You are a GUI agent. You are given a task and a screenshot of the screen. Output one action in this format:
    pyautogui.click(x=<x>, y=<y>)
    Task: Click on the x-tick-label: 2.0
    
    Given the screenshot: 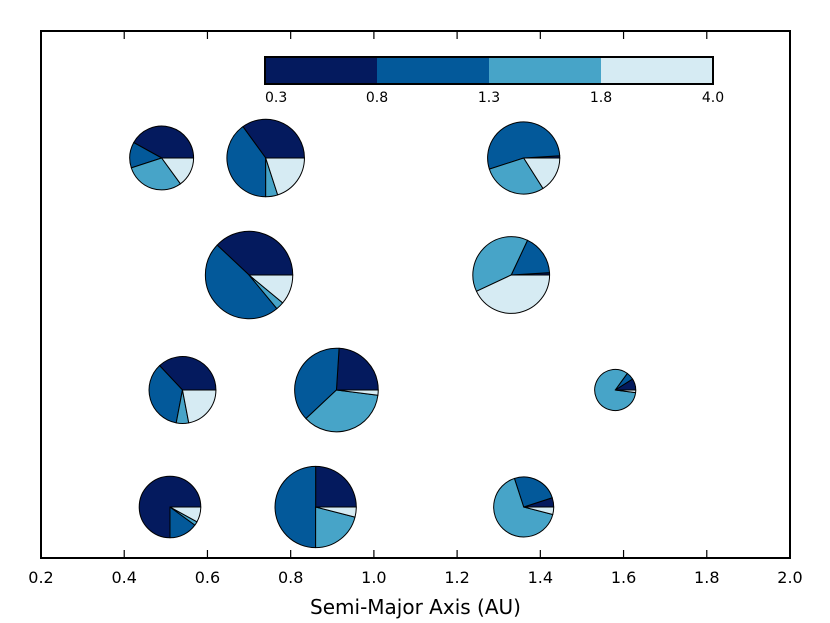 What is the action you would take?
    pyautogui.click(x=789, y=577)
    